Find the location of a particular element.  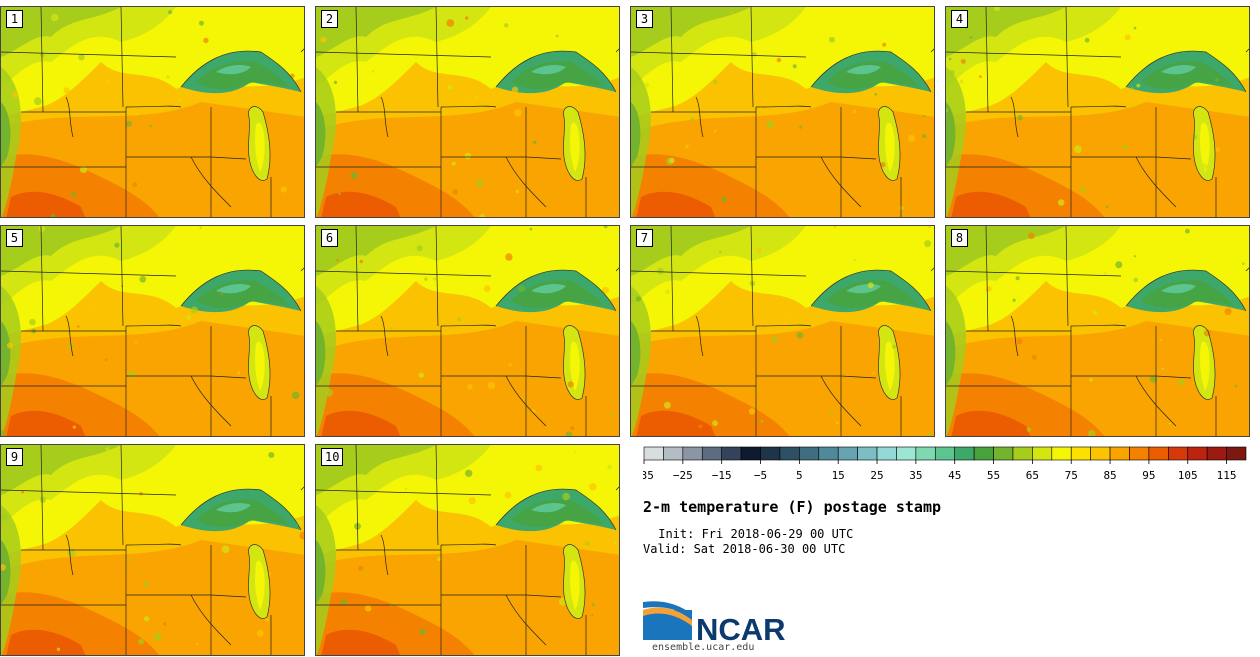

colorbar-tick-label: 25 is located at coordinates (876, 475).